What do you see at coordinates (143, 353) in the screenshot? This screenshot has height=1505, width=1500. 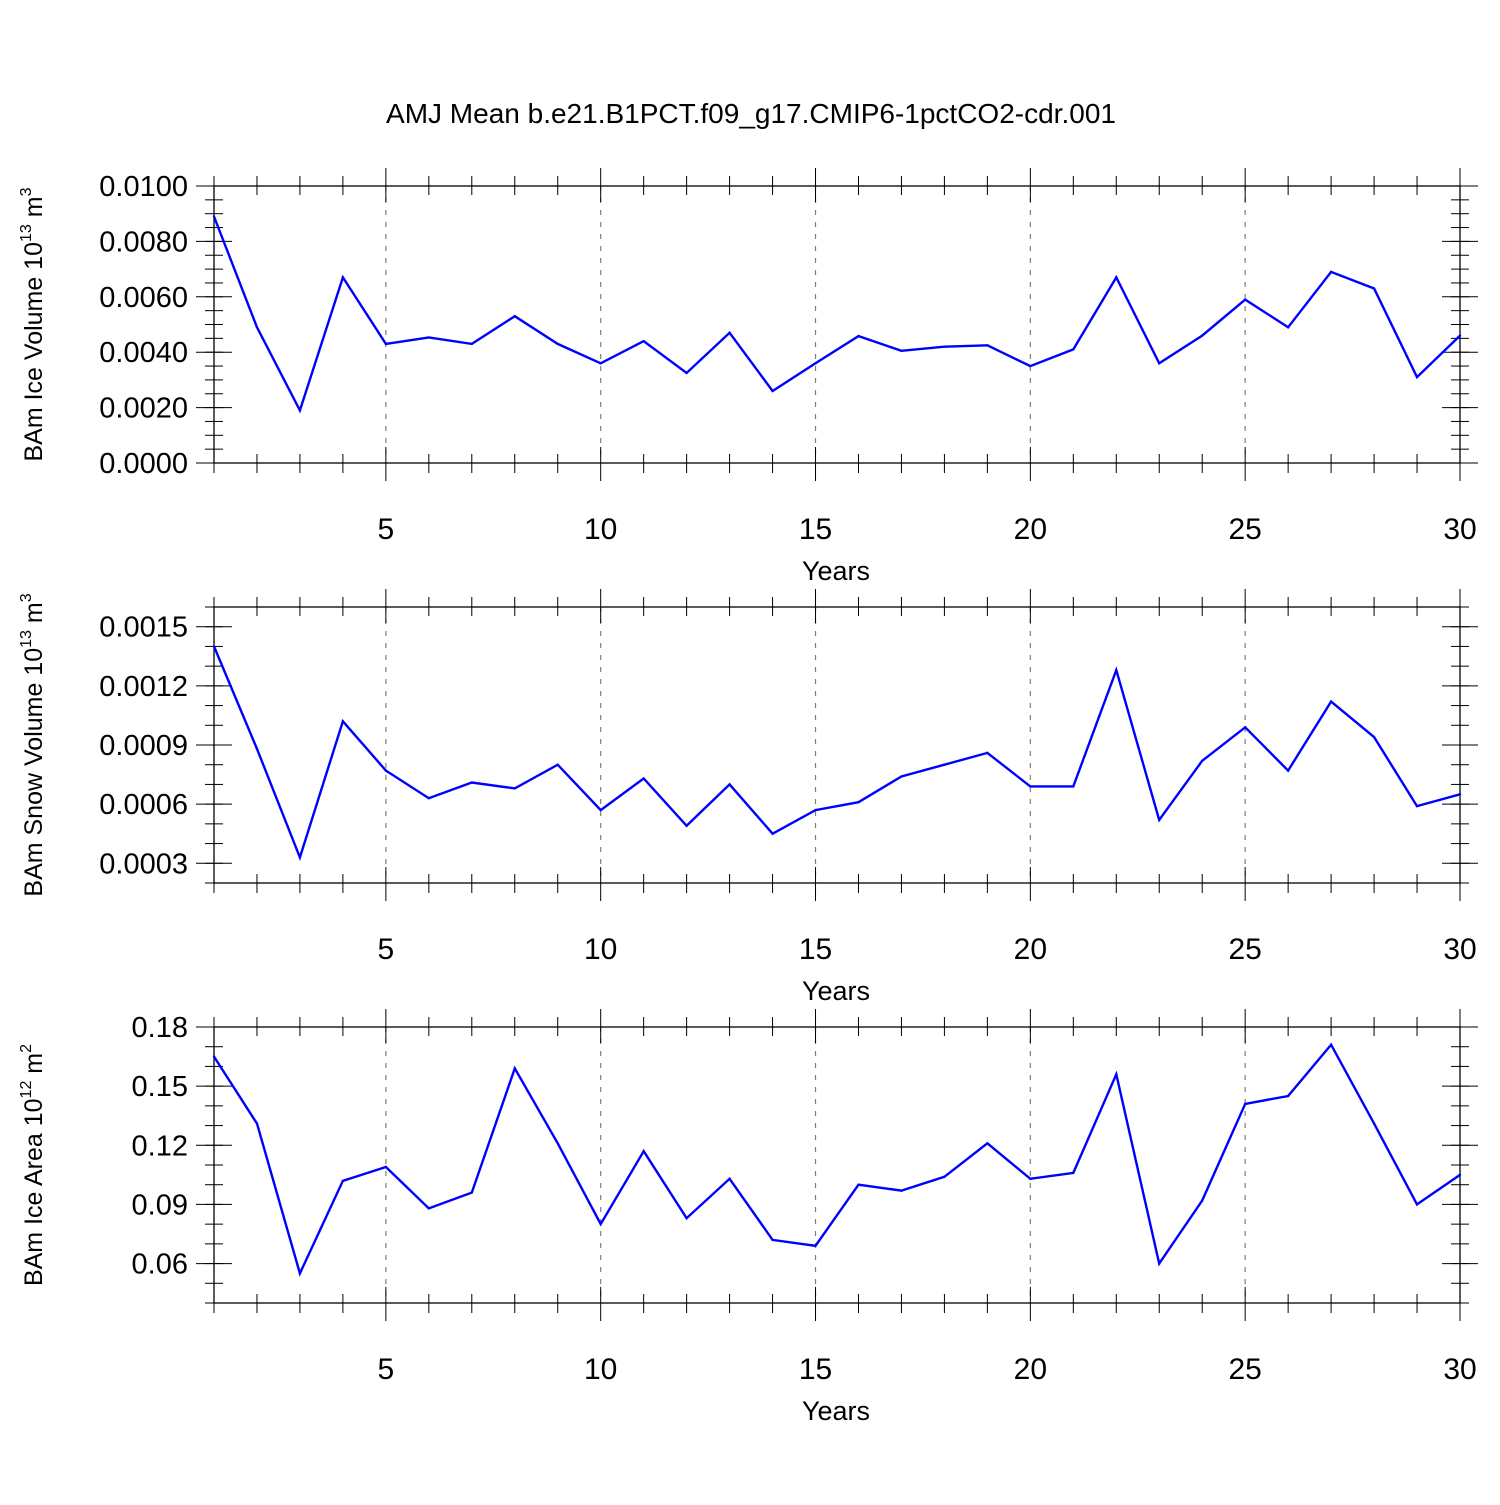 I see `y-tick-label: 0.0040` at bounding box center [143, 353].